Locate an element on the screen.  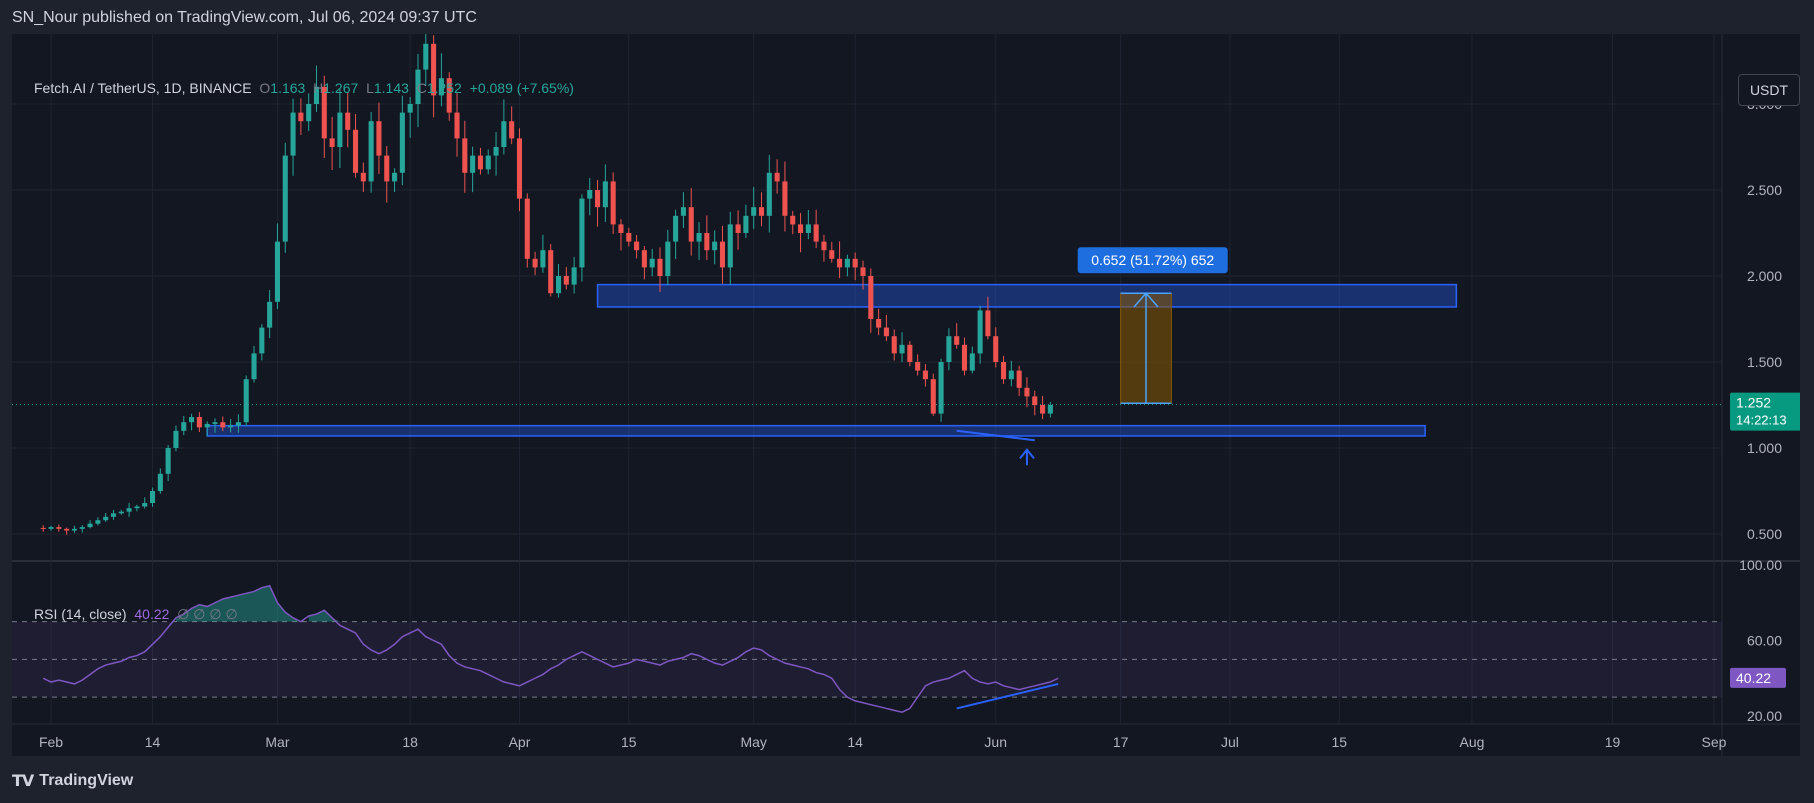
price-divergence-line is located at coordinates (995, 435).